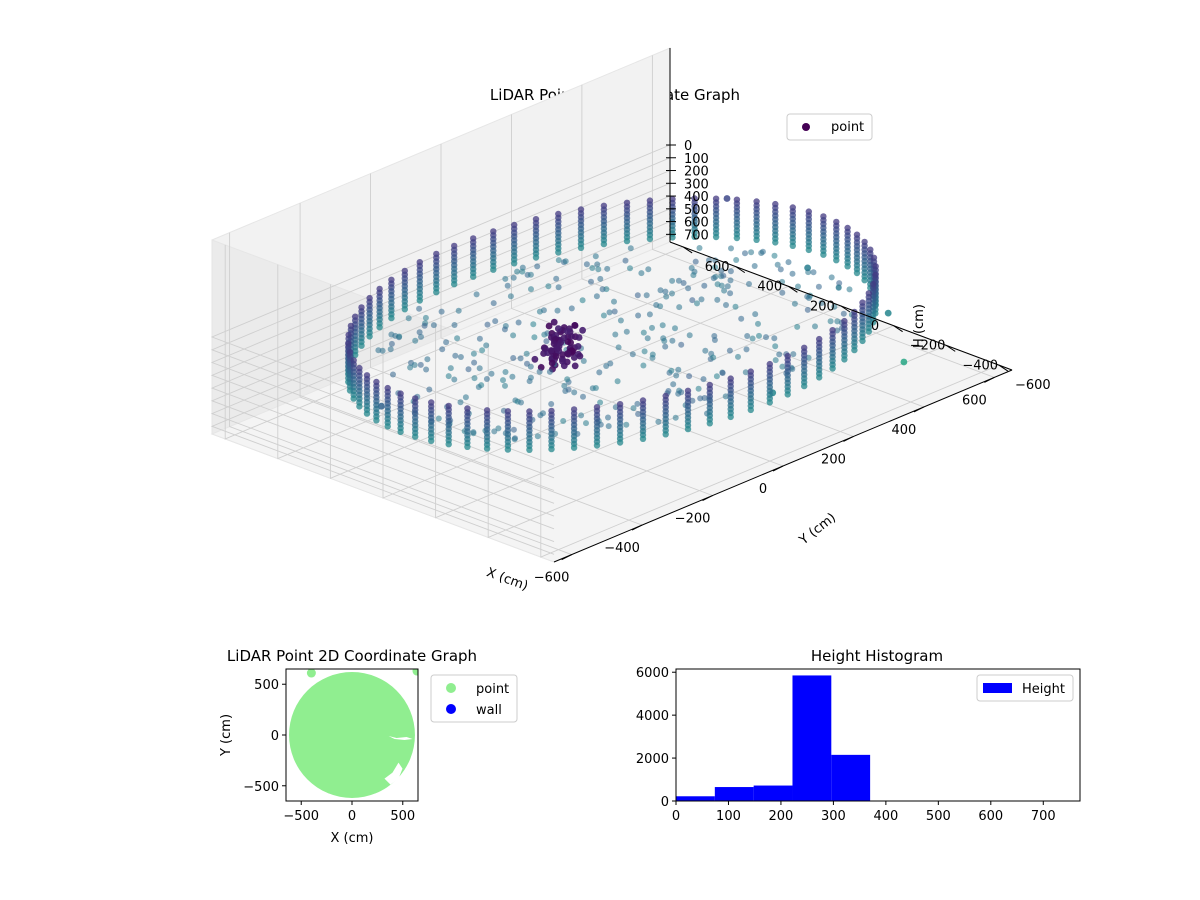 Image resolution: width=1200 pixels, height=900 pixels. Describe the element at coordinates (1033, 385) in the screenshot. I see `y-tick-label: −600` at that location.